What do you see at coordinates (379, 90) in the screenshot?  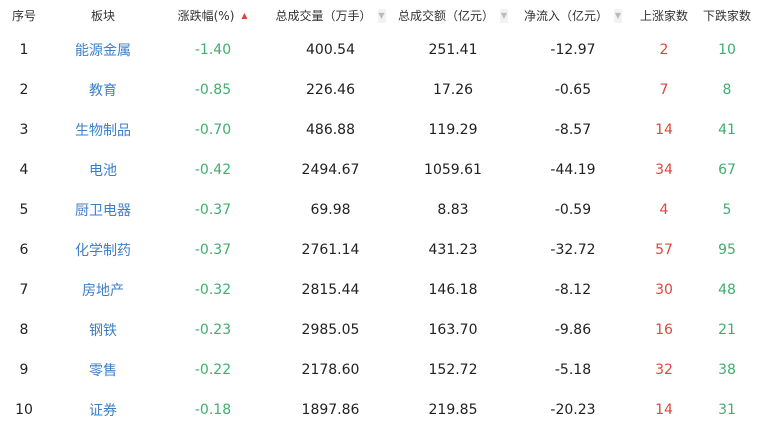 I see `table-row: 2 教育 -0.85 226.46 17.26 -0.65 7 8` at bounding box center [379, 90].